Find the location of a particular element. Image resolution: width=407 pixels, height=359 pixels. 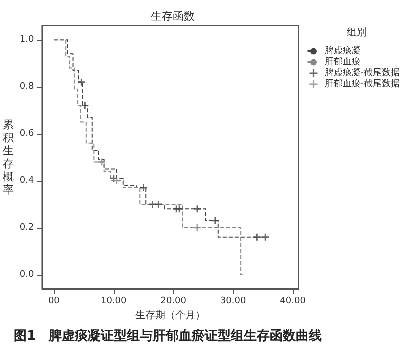

x-tick-label: 00 is located at coordinates (54, 301).